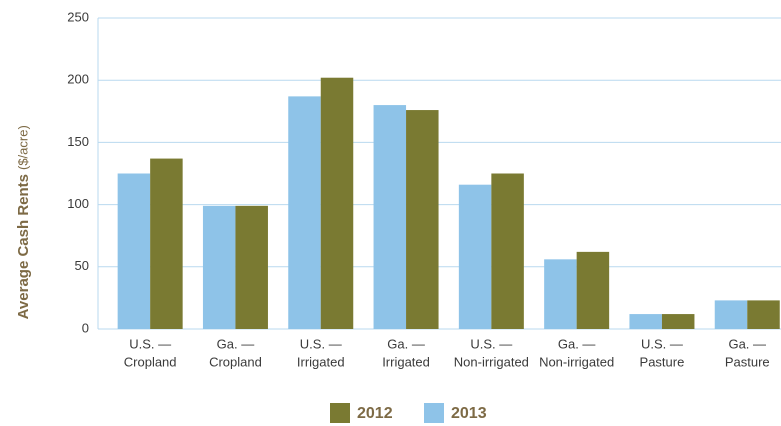  What do you see at coordinates (78, 16) in the screenshot?
I see `y-tick-label: 250` at bounding box center [78, 16].